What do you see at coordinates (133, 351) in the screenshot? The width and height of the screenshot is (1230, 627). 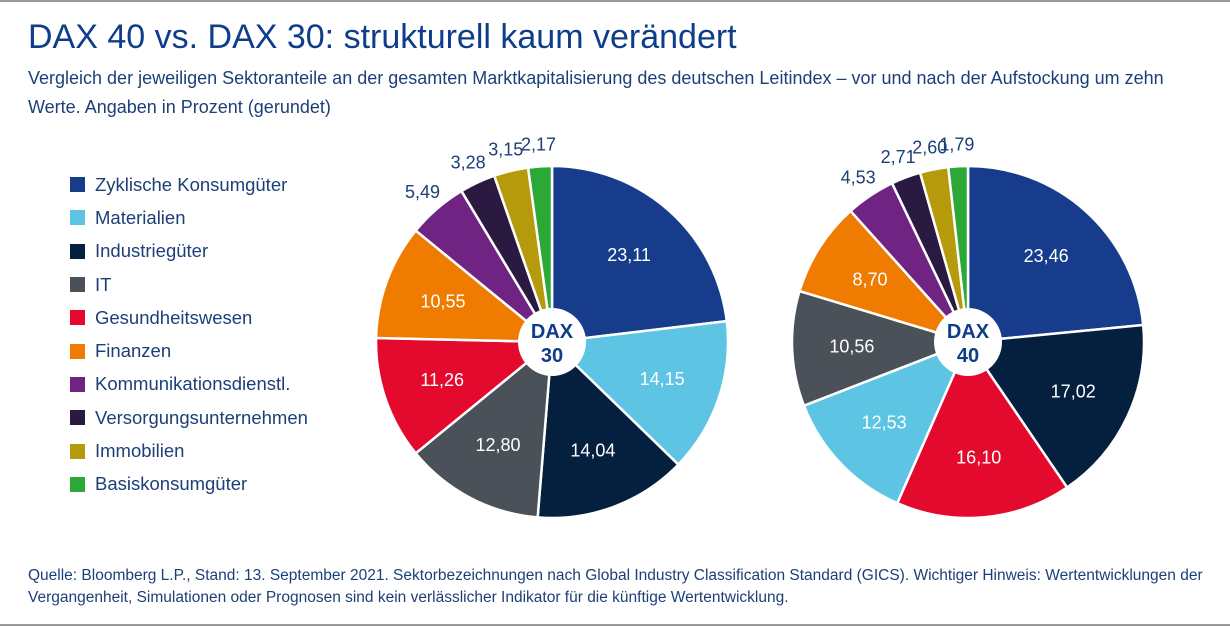 I see `legend-label: Finanzen` at bounding box center [133, 351].